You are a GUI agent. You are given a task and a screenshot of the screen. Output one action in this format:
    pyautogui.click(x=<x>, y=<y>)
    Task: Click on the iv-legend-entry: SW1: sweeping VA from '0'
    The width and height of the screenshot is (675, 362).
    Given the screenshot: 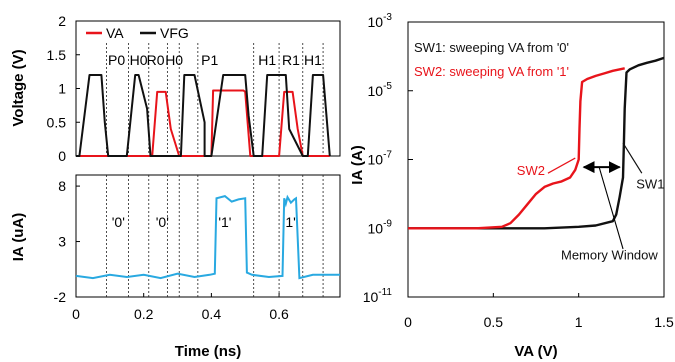 What is the action you would take?
    pyautogui.click(x=491, y=47)
    